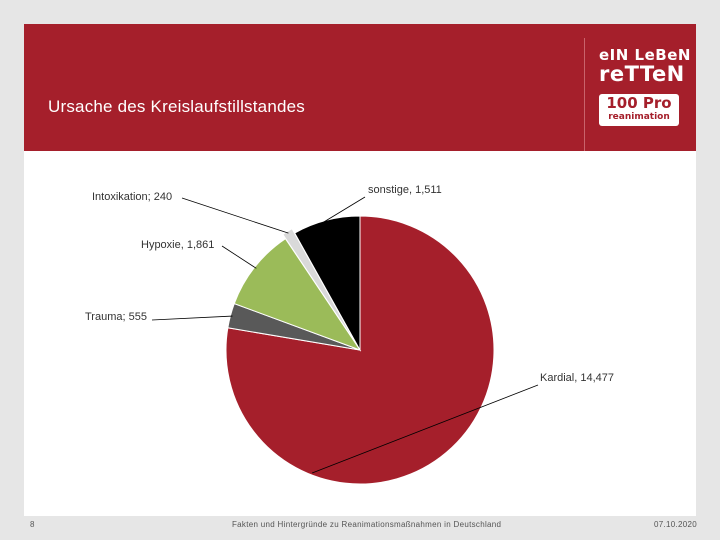 The width and height of the screenshot is (720, 540). Describe the element at coordinates (425, 429) in the screenshot. I see `leader-line-kardial` at that location.